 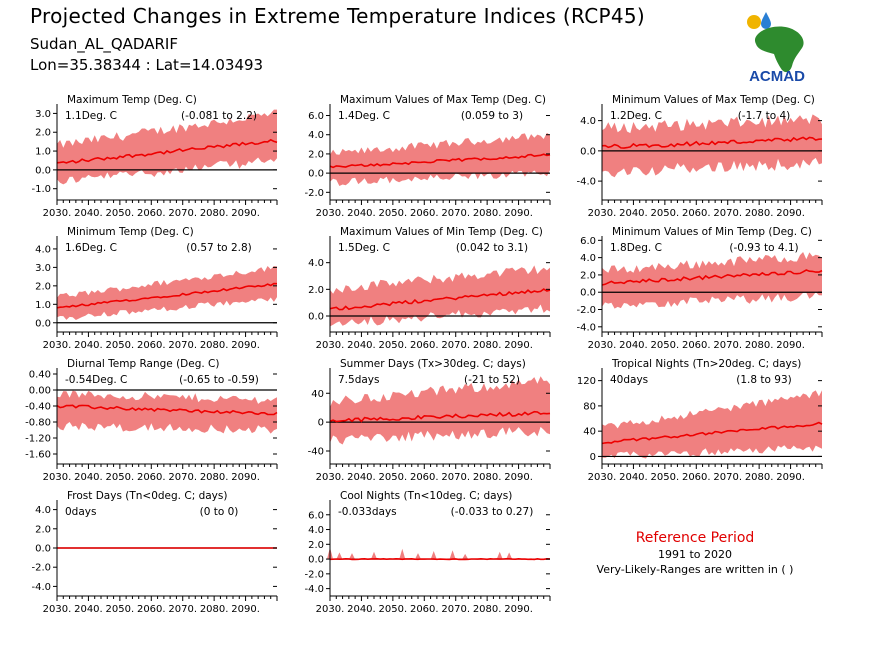 What do you see at coordinates (38, 423) in the screenshot?
I see `y-tick-label: -0.80` at bounding box center [38, 423].